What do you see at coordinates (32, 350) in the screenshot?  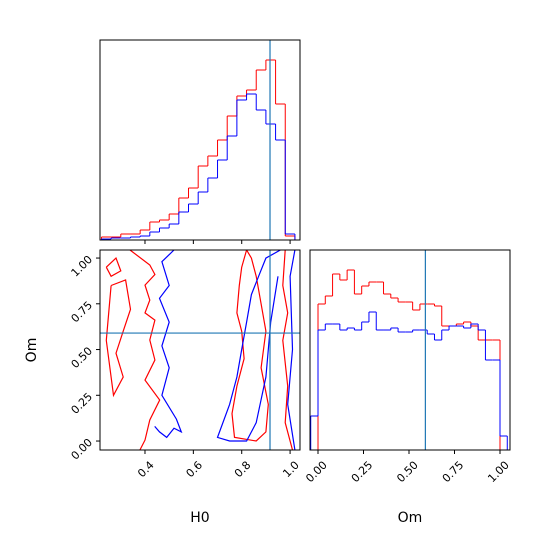 I see `y-axis-label: Om` at bounding box center [32, 350].